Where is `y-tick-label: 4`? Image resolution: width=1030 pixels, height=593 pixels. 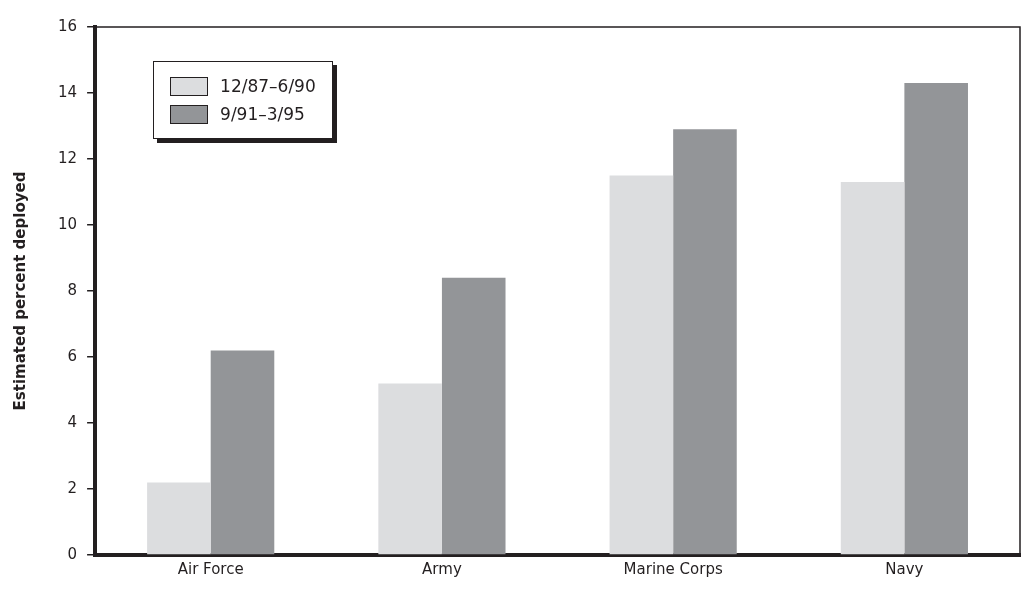 y-tick-label: 4 is located at coordinates (72, 421).